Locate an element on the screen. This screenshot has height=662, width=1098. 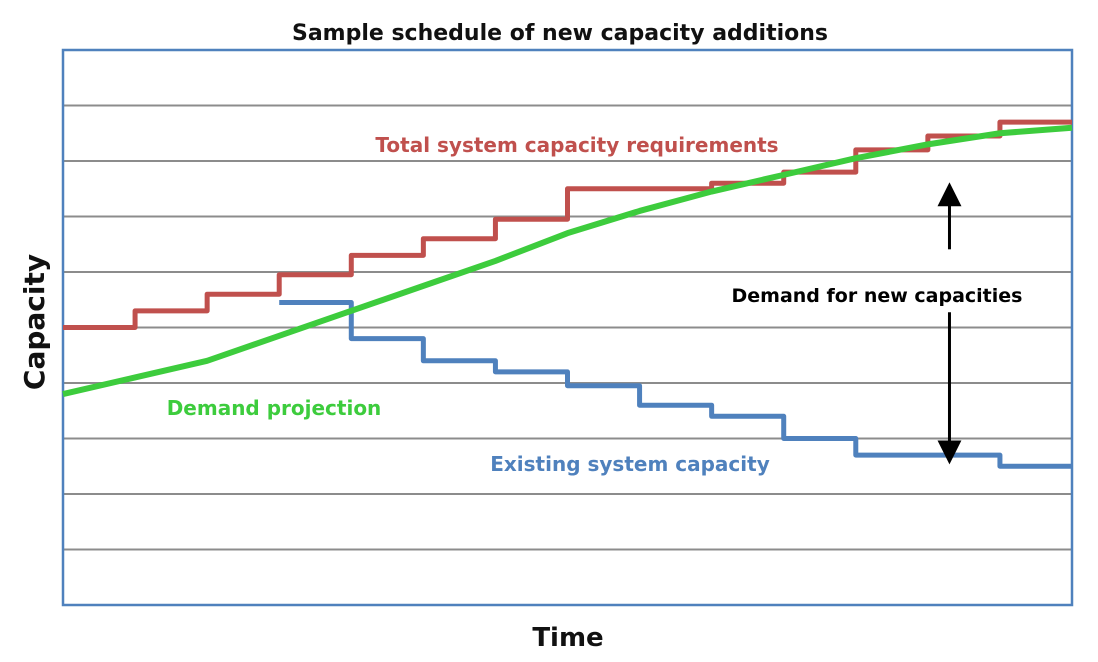
series-label-existing: Existing system capacity is located at coordinates (630, 464).